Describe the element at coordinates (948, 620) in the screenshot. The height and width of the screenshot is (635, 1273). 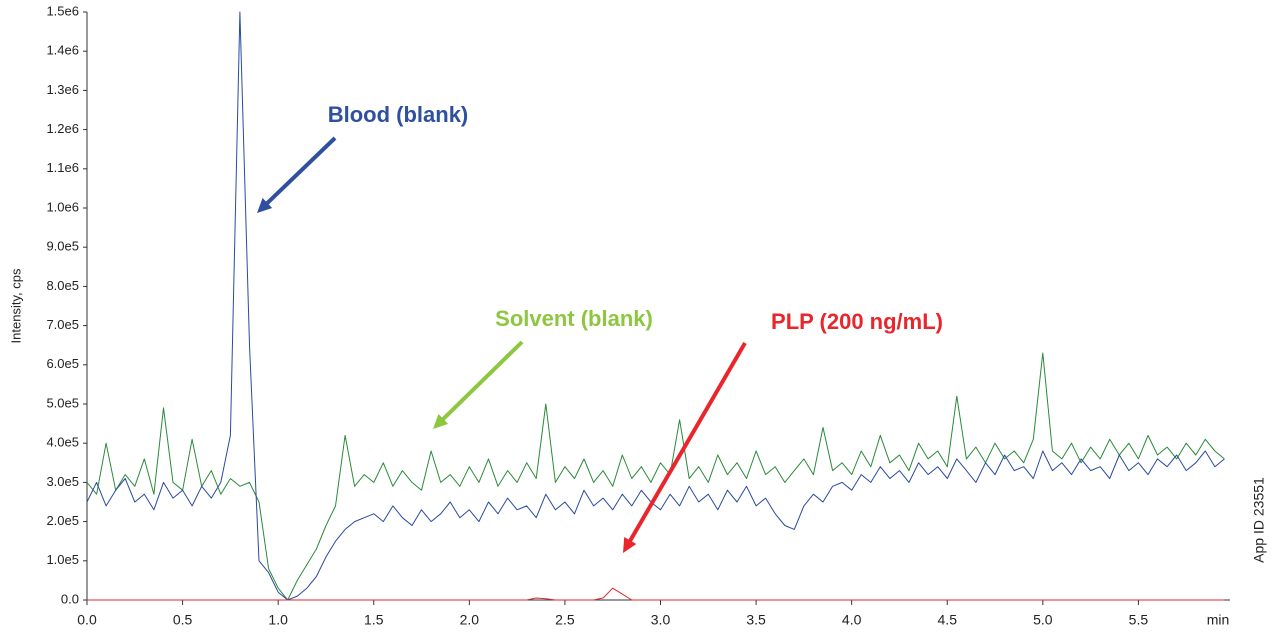
I see `x-tick-label: 4.5` at that location.